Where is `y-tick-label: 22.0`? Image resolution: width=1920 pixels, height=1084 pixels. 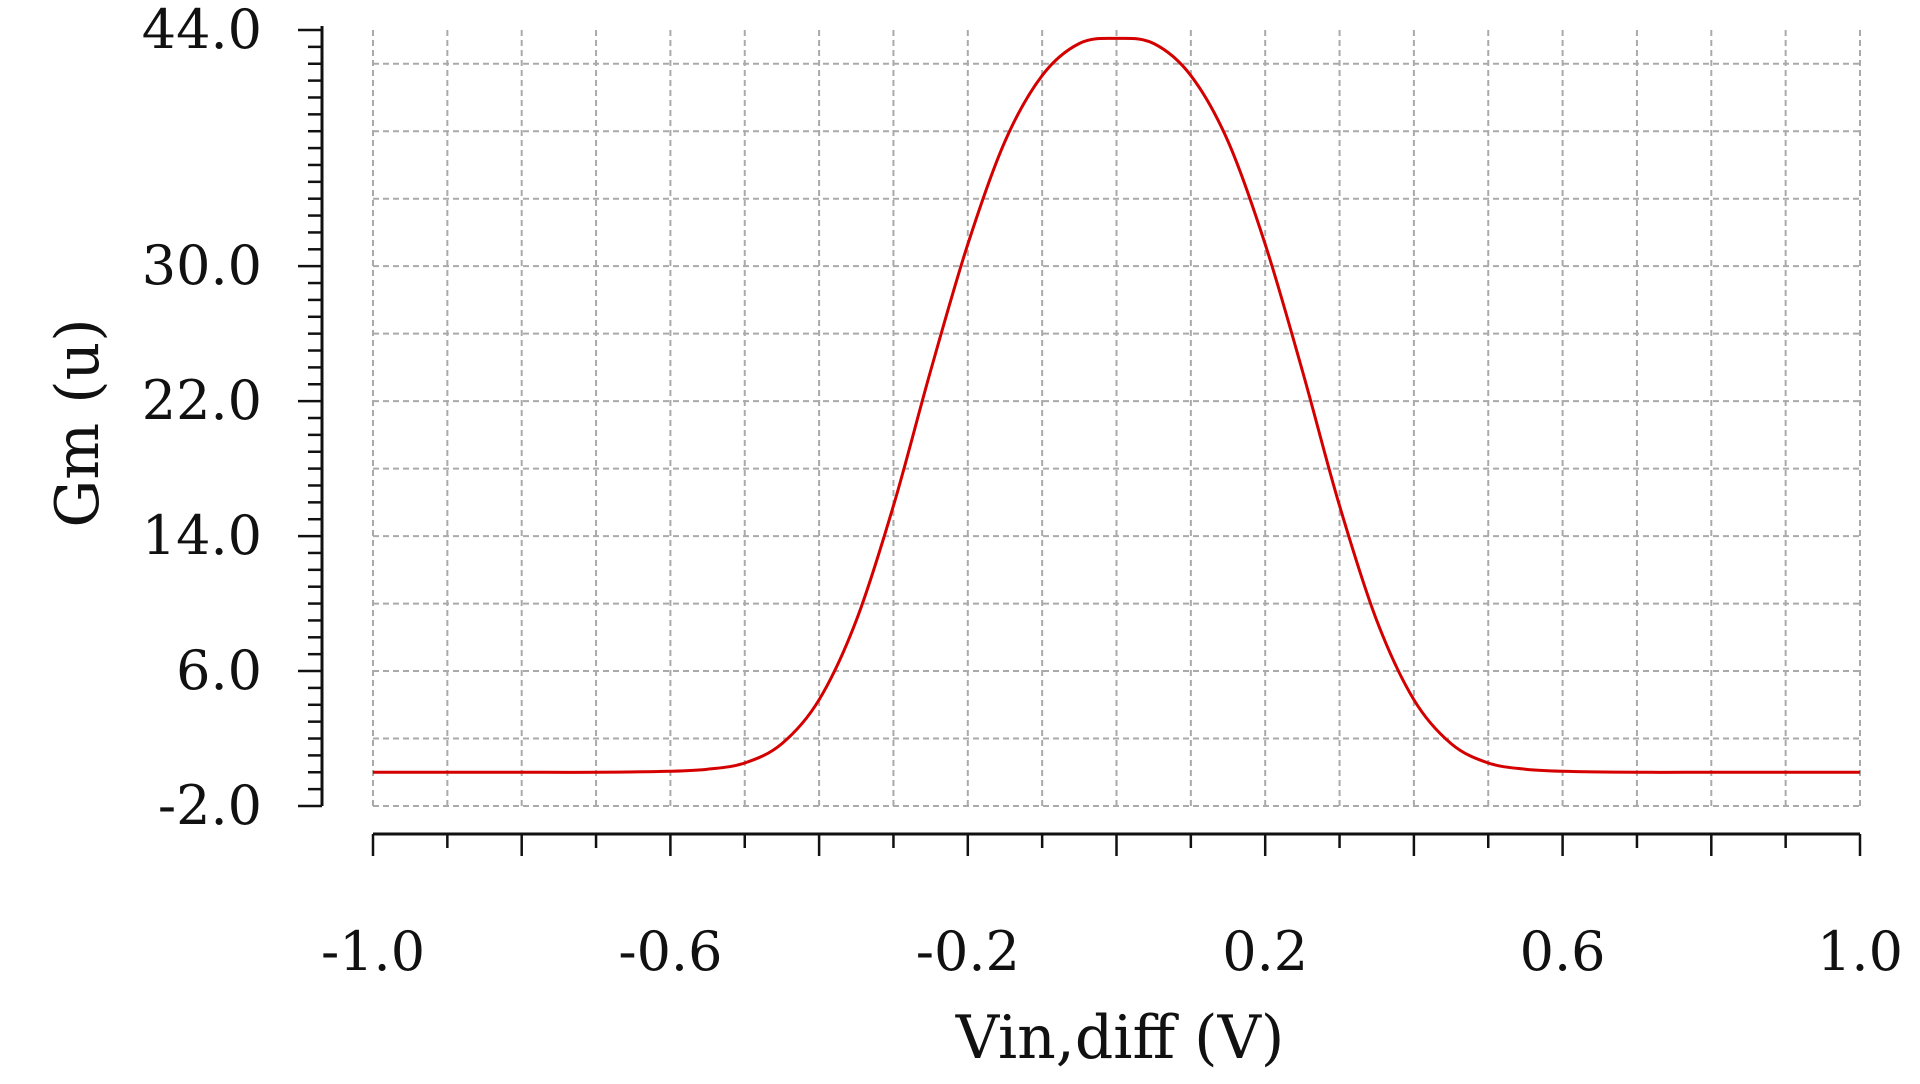 y-tick-label: 22.0 is located at coordinates (202, 400).